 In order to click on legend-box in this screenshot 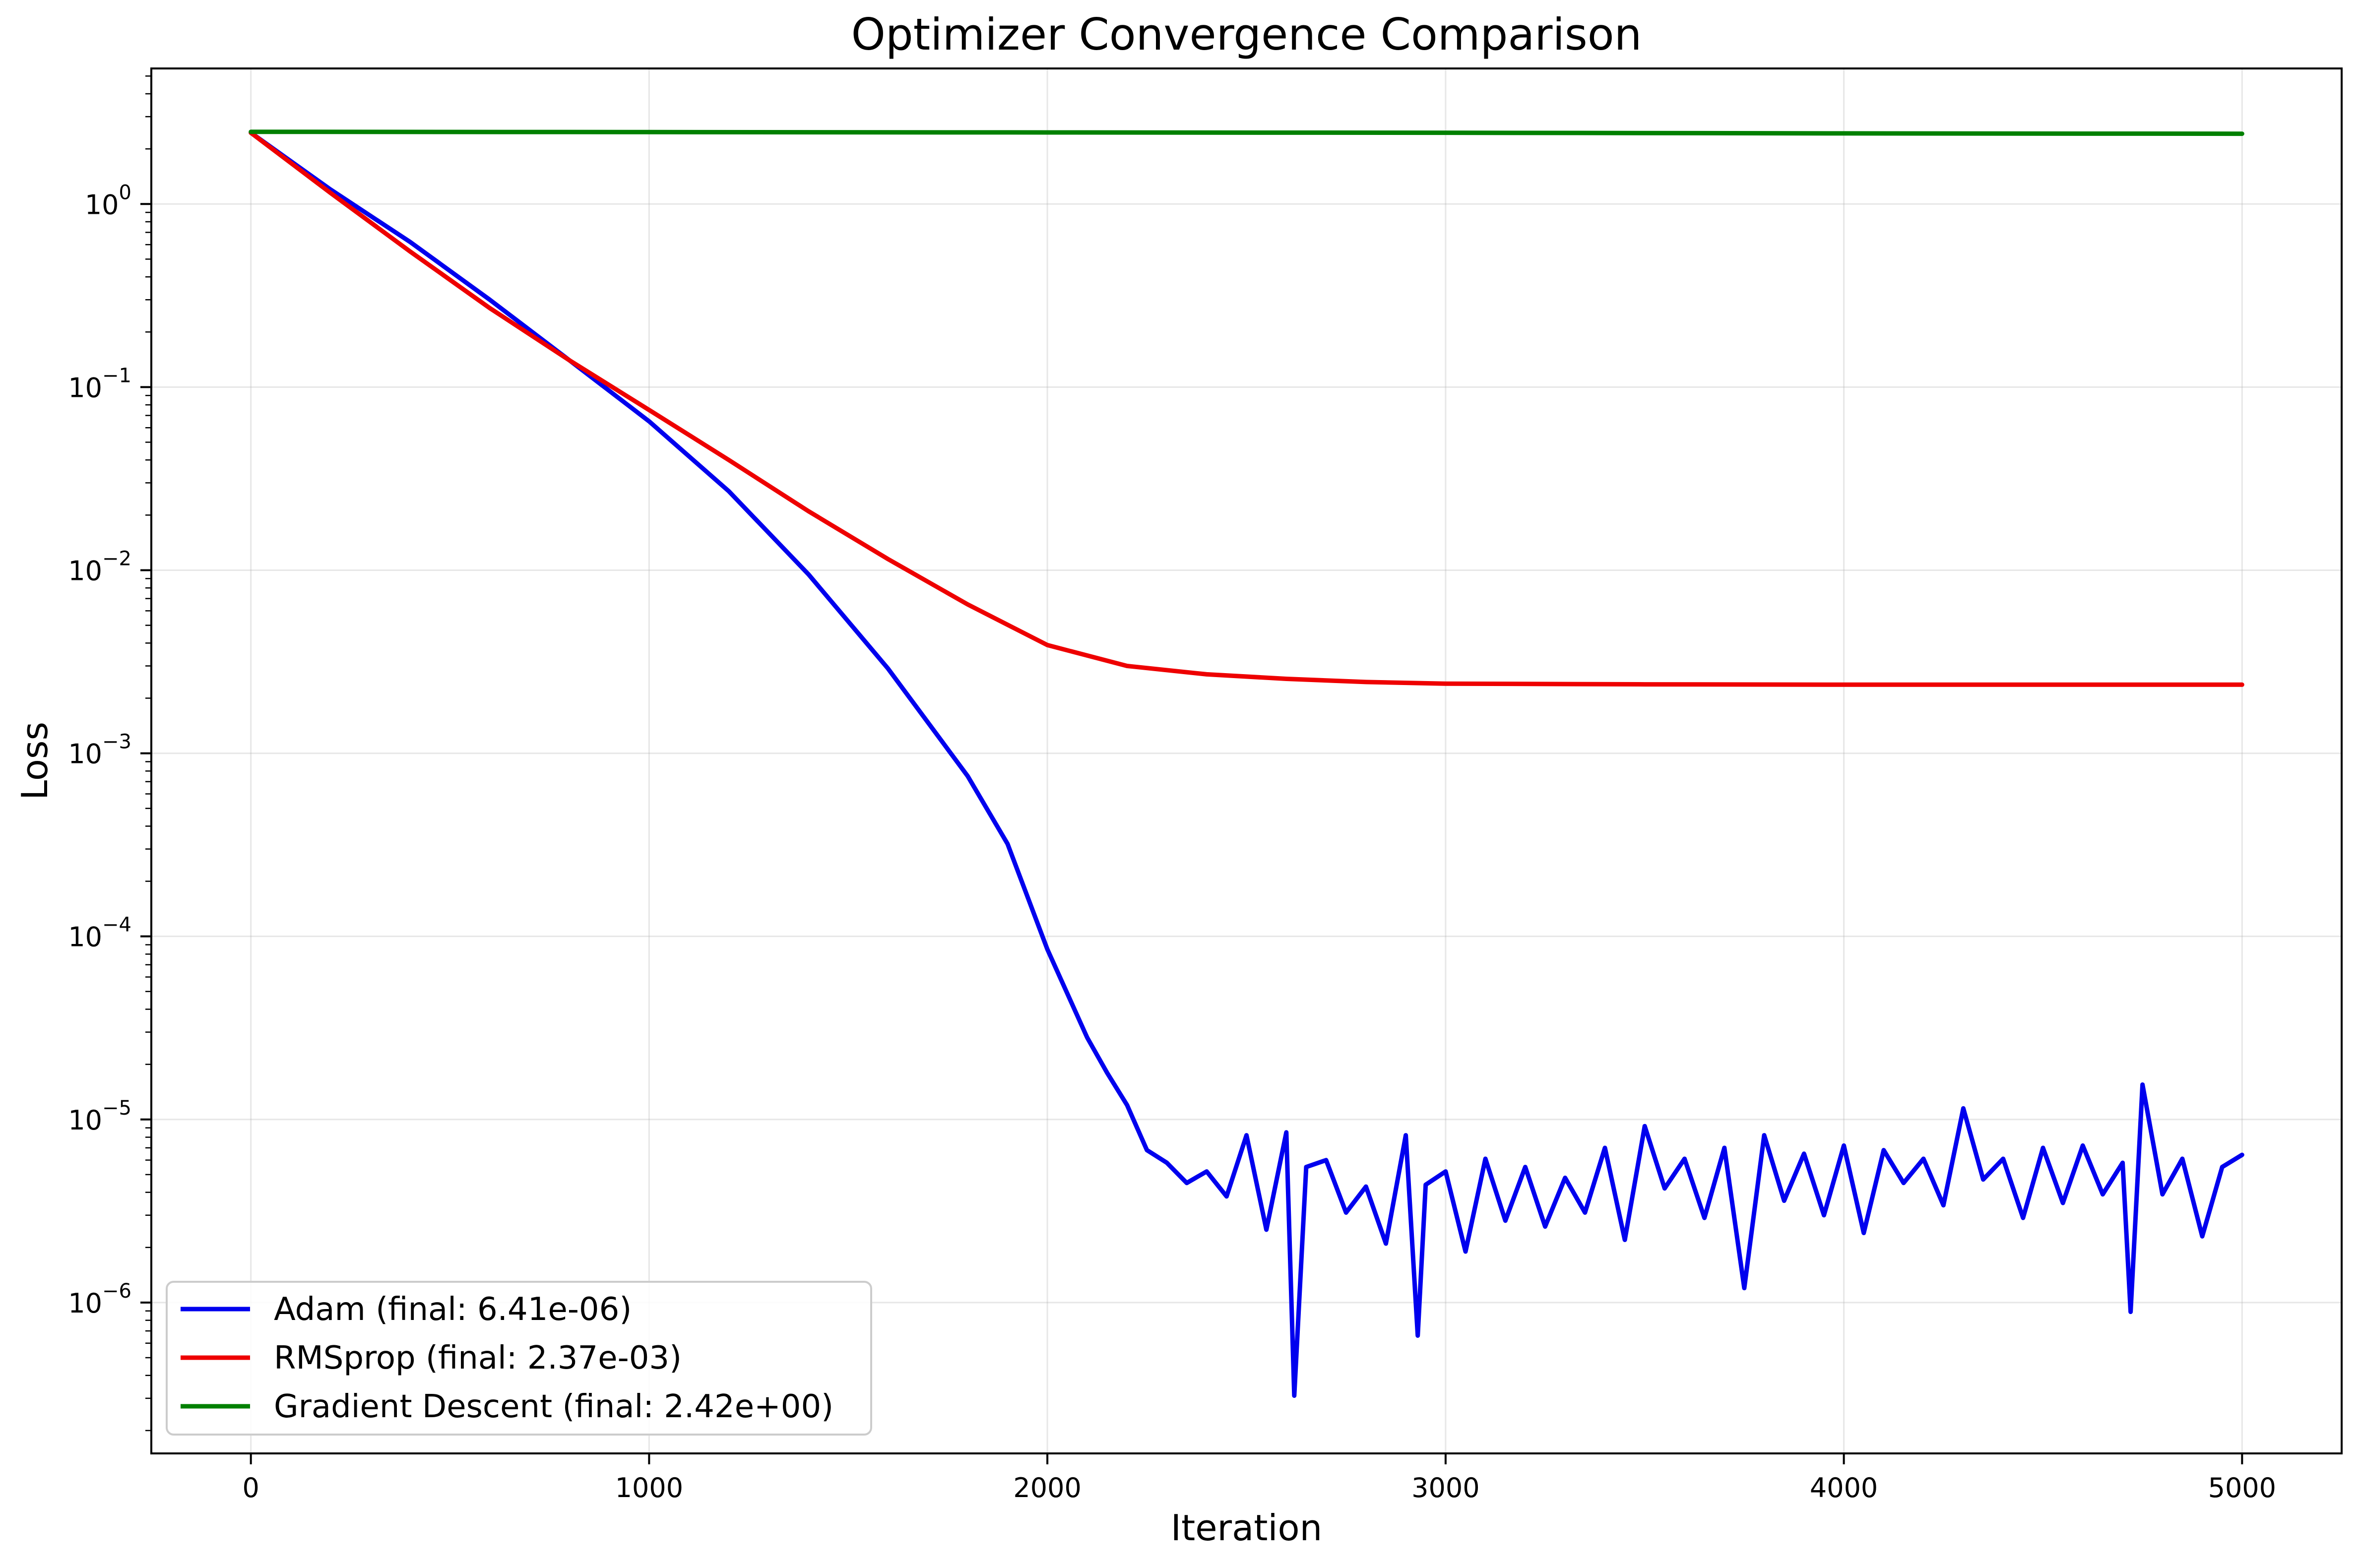, I will do `click(519, 1358)`.